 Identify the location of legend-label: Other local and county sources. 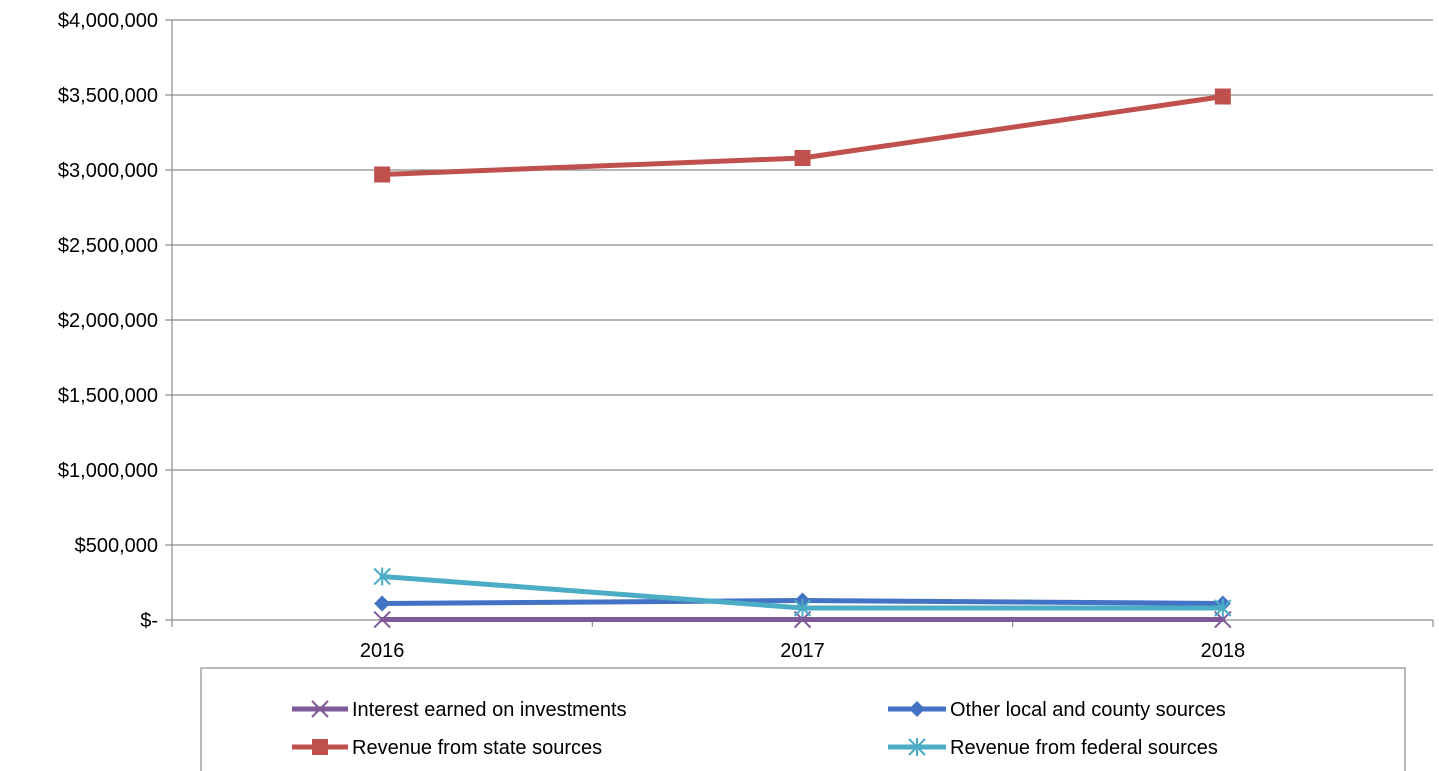
(1088, 710).